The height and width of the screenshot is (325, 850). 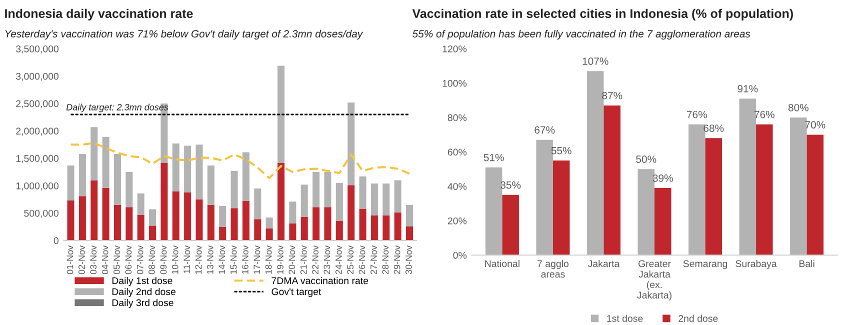 What do you see at coordinates (315, 259) in the screenshot?
I see `x-tick-label: 22-Nov` at bounding box center [315, 259].